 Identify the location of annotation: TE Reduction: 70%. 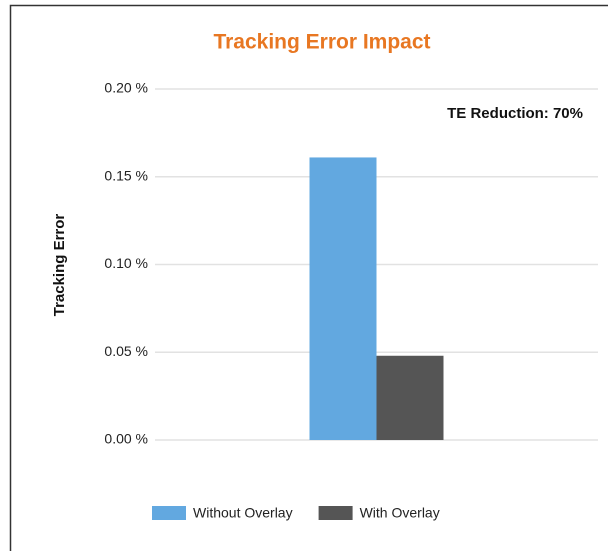
(515, 113).